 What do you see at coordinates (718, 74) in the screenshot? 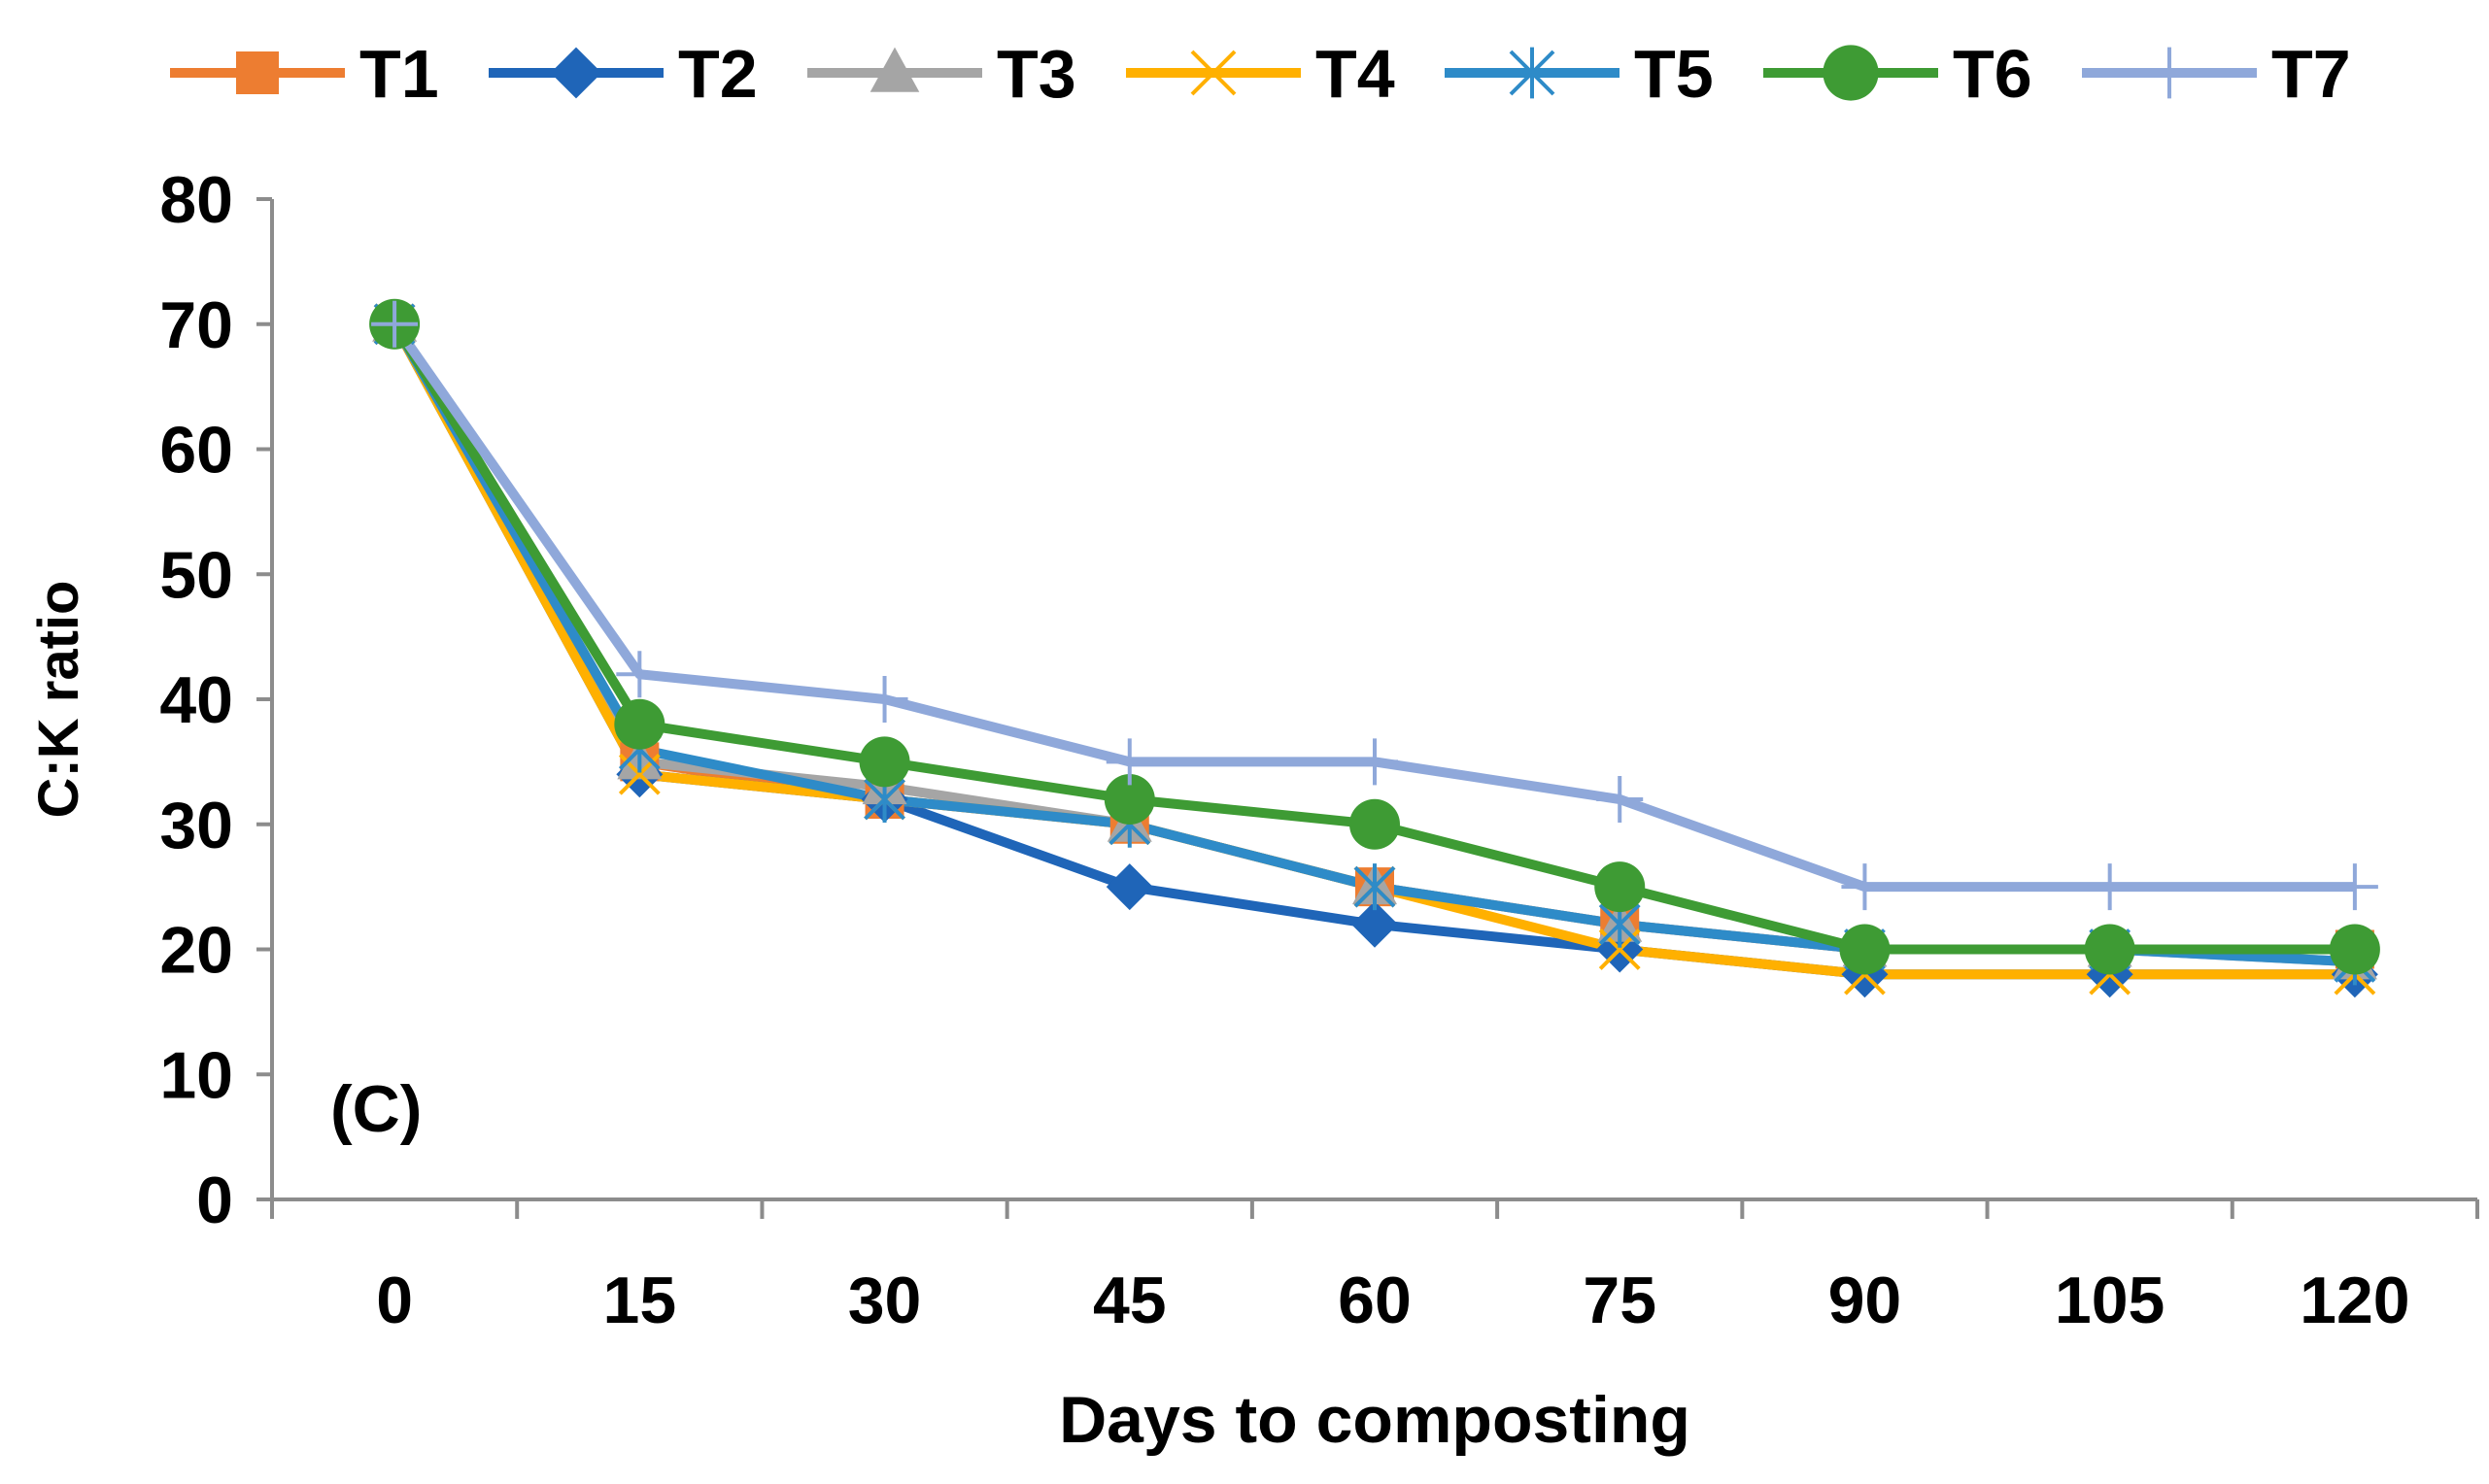
I see `legend-label: T2` at bounding box center [718, 74].